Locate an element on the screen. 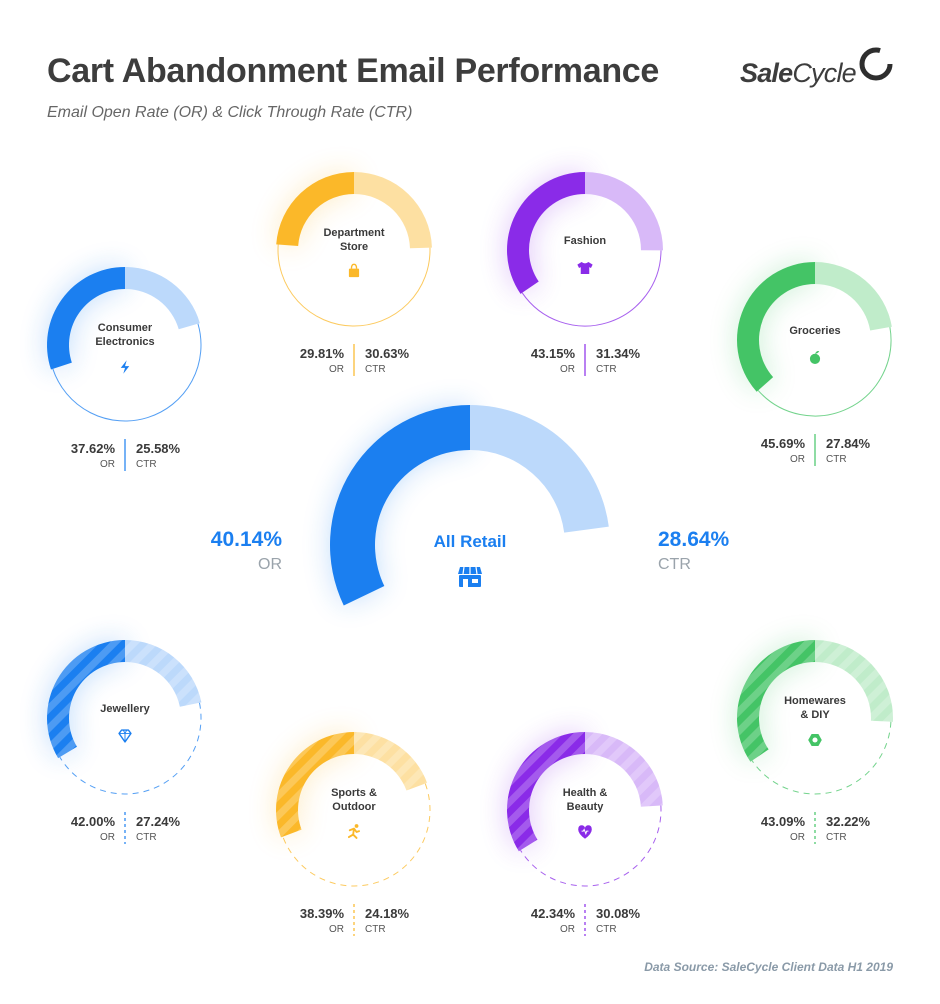 The image size is (940, 1004). shopping-bag-icon is located at coordinates (354, 270).